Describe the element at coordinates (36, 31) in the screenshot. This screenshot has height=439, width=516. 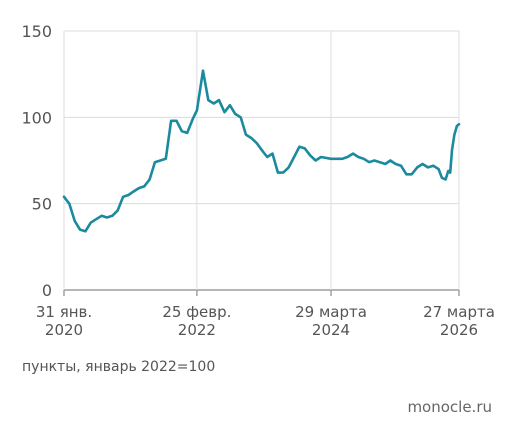
I see `y-tick-label: 150` at that location.